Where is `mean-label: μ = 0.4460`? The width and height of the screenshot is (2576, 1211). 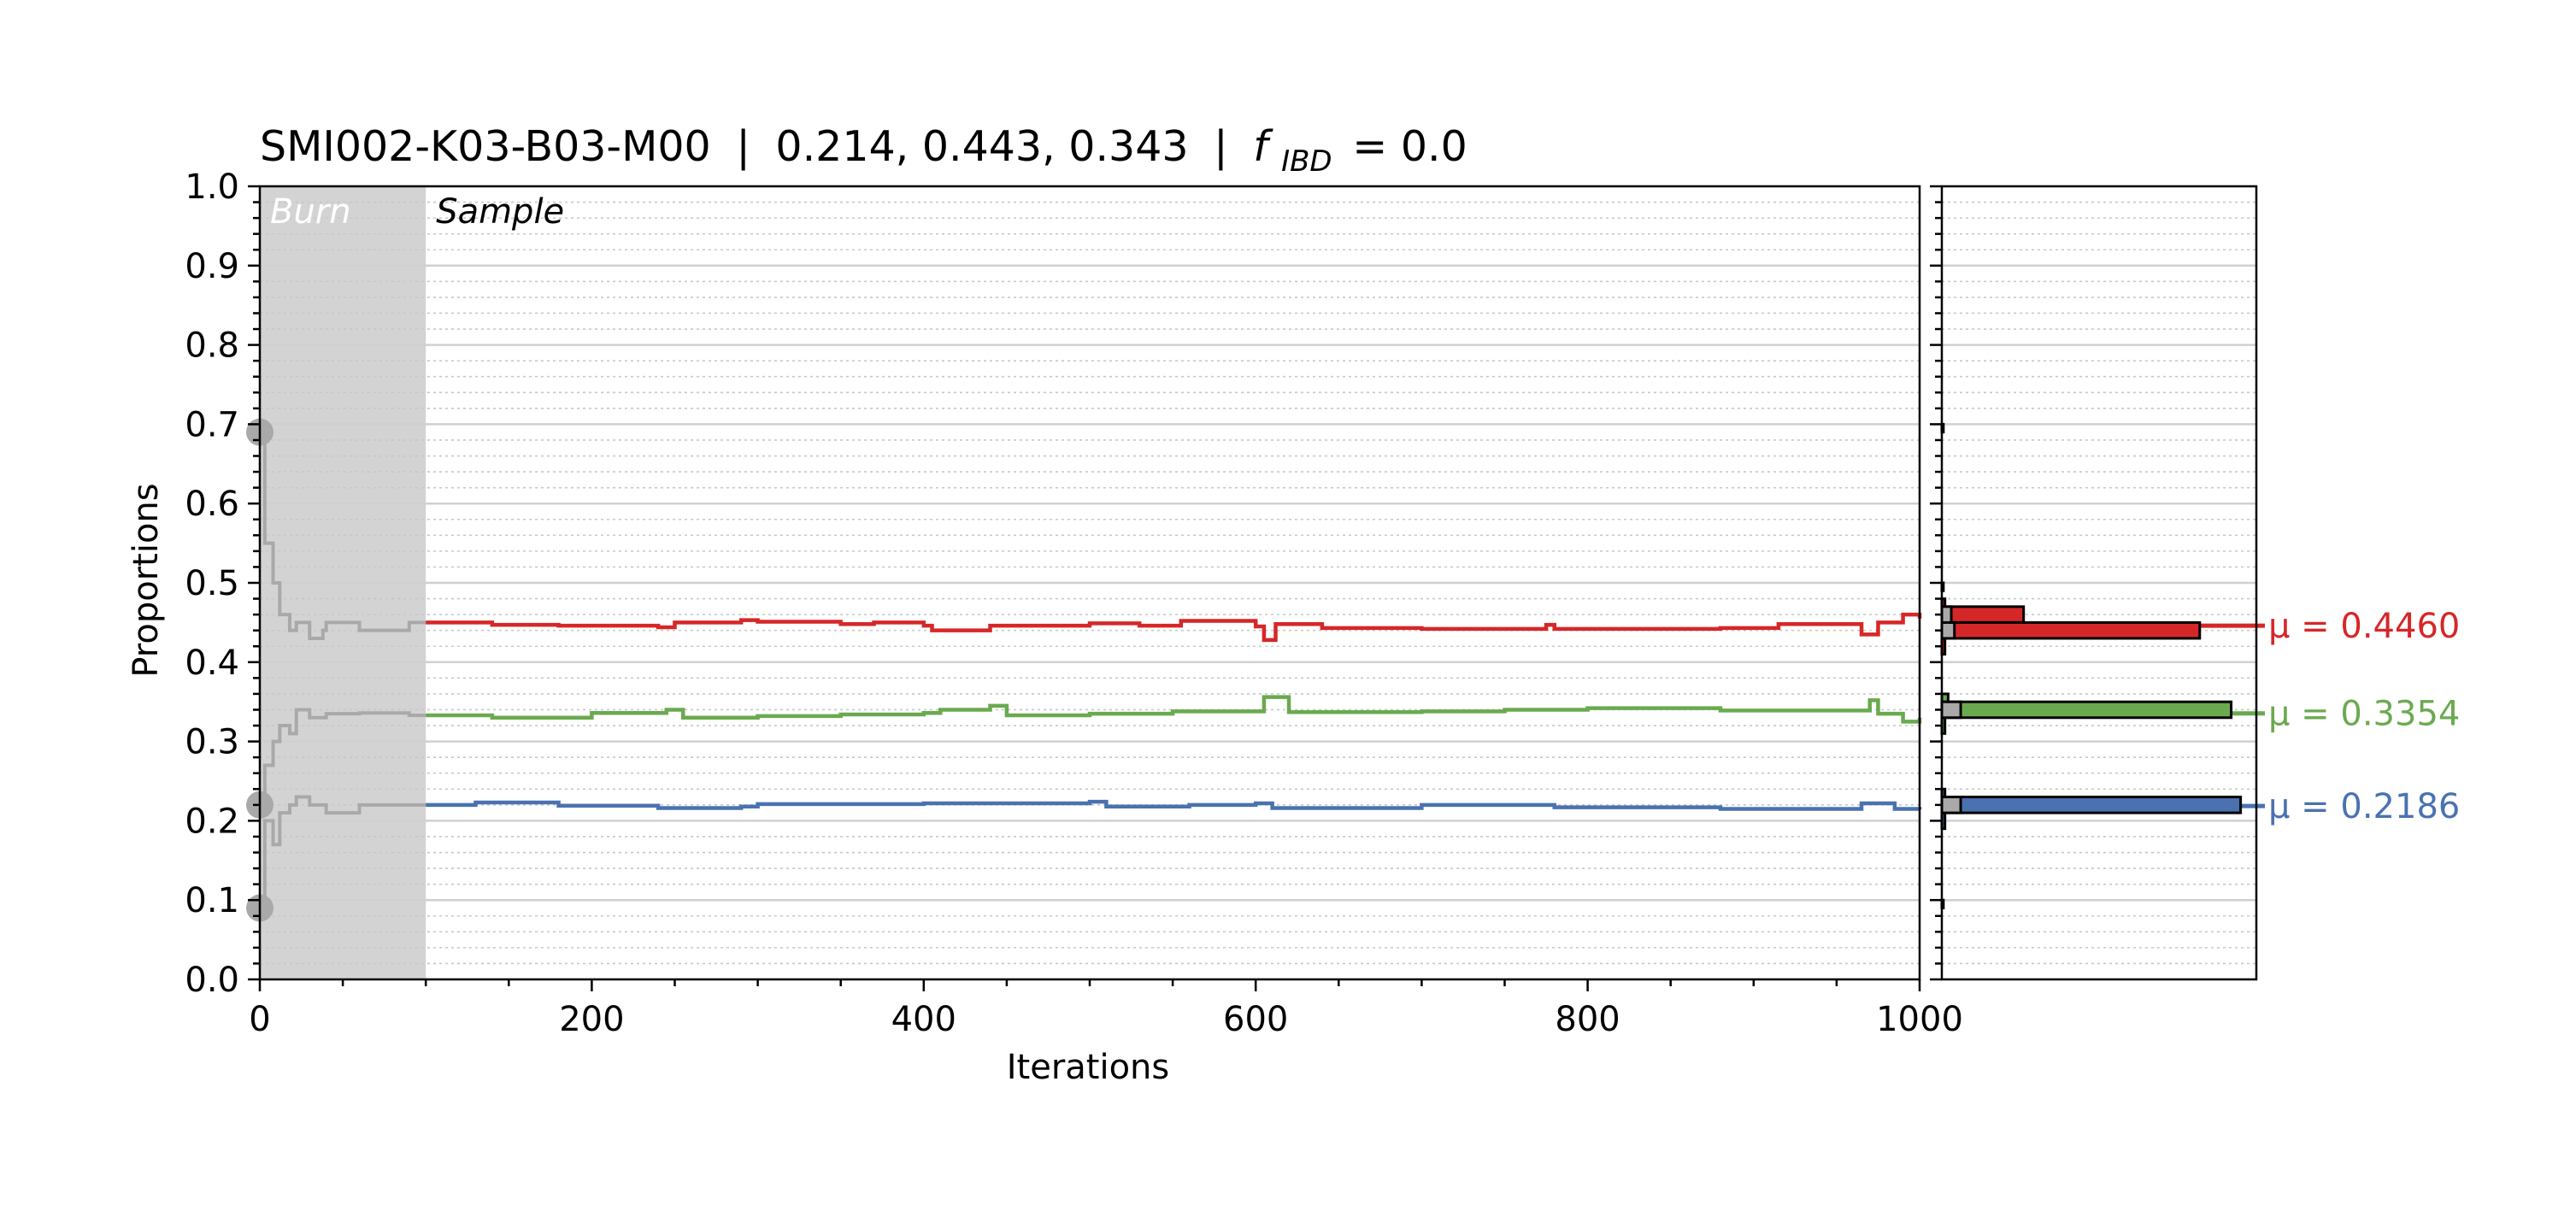
mean-label: μ = 0.4460 is located at coordinates (2364, 626).